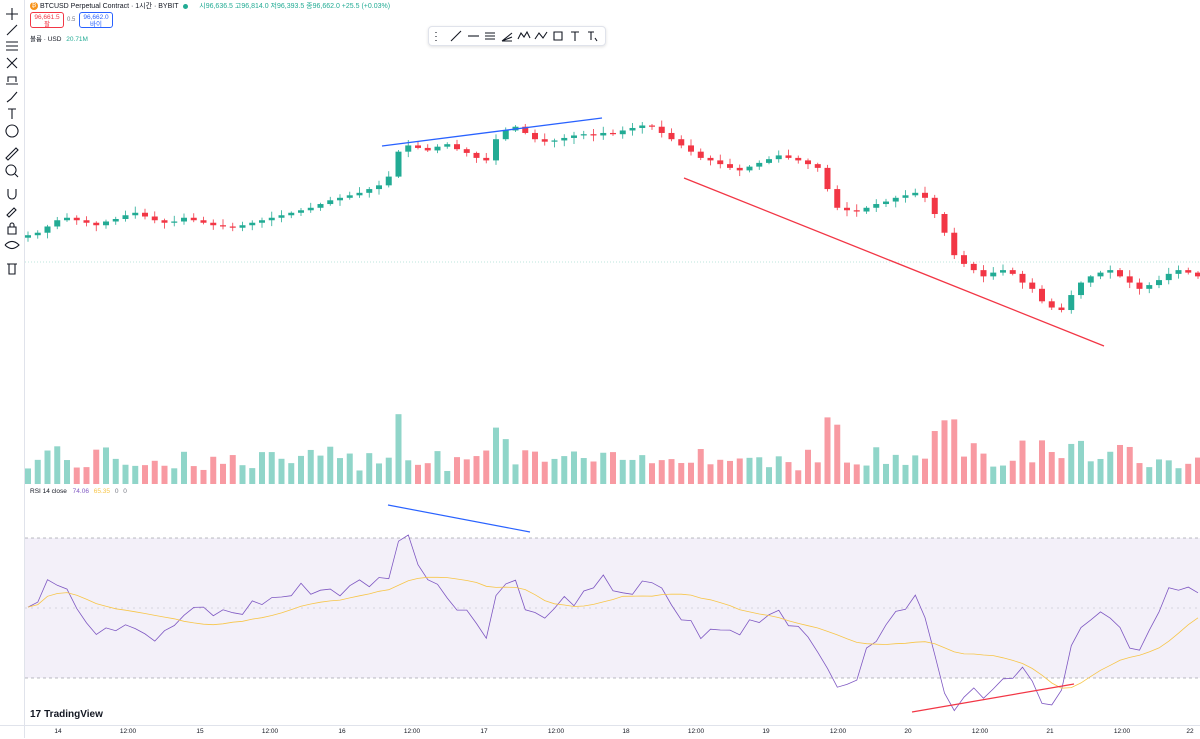 Image resolution: width=1200 pixels, height=739 pixels. I want to click on eye-icon, so click(12, 245).